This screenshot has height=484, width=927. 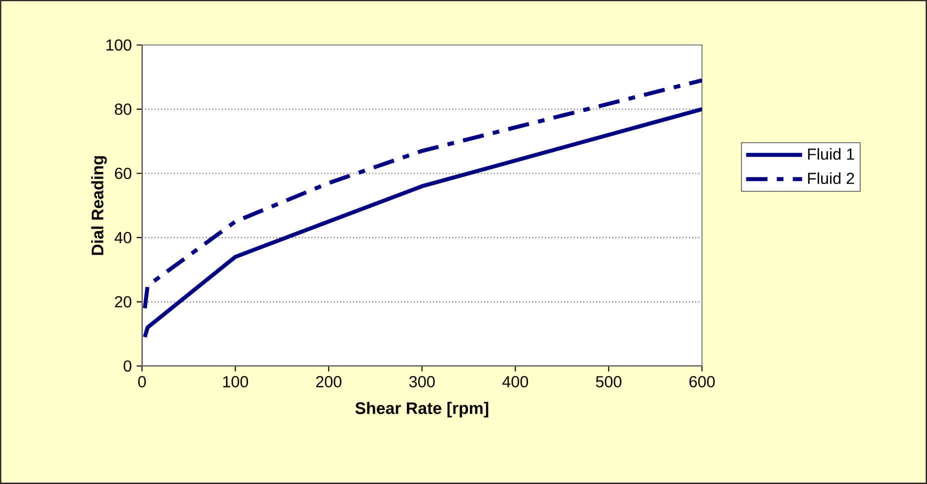 What do you see at coordinates (99, 205) in the screenshot?
I see `y-axis-title: Dial Reading` at bounding box center [99, 205].